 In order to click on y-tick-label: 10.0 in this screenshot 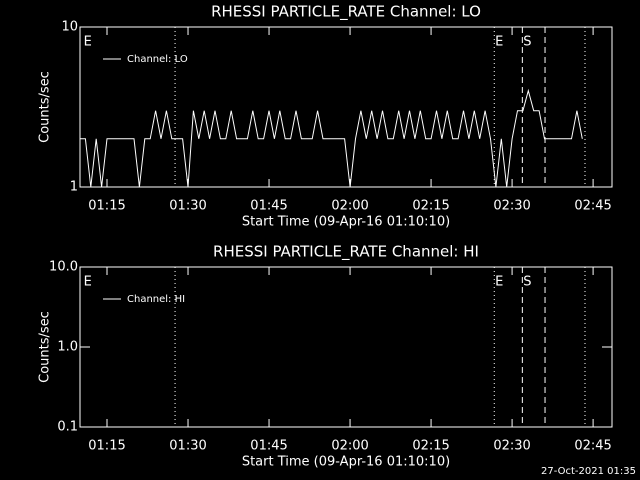, I will do `click(63, 267)`.